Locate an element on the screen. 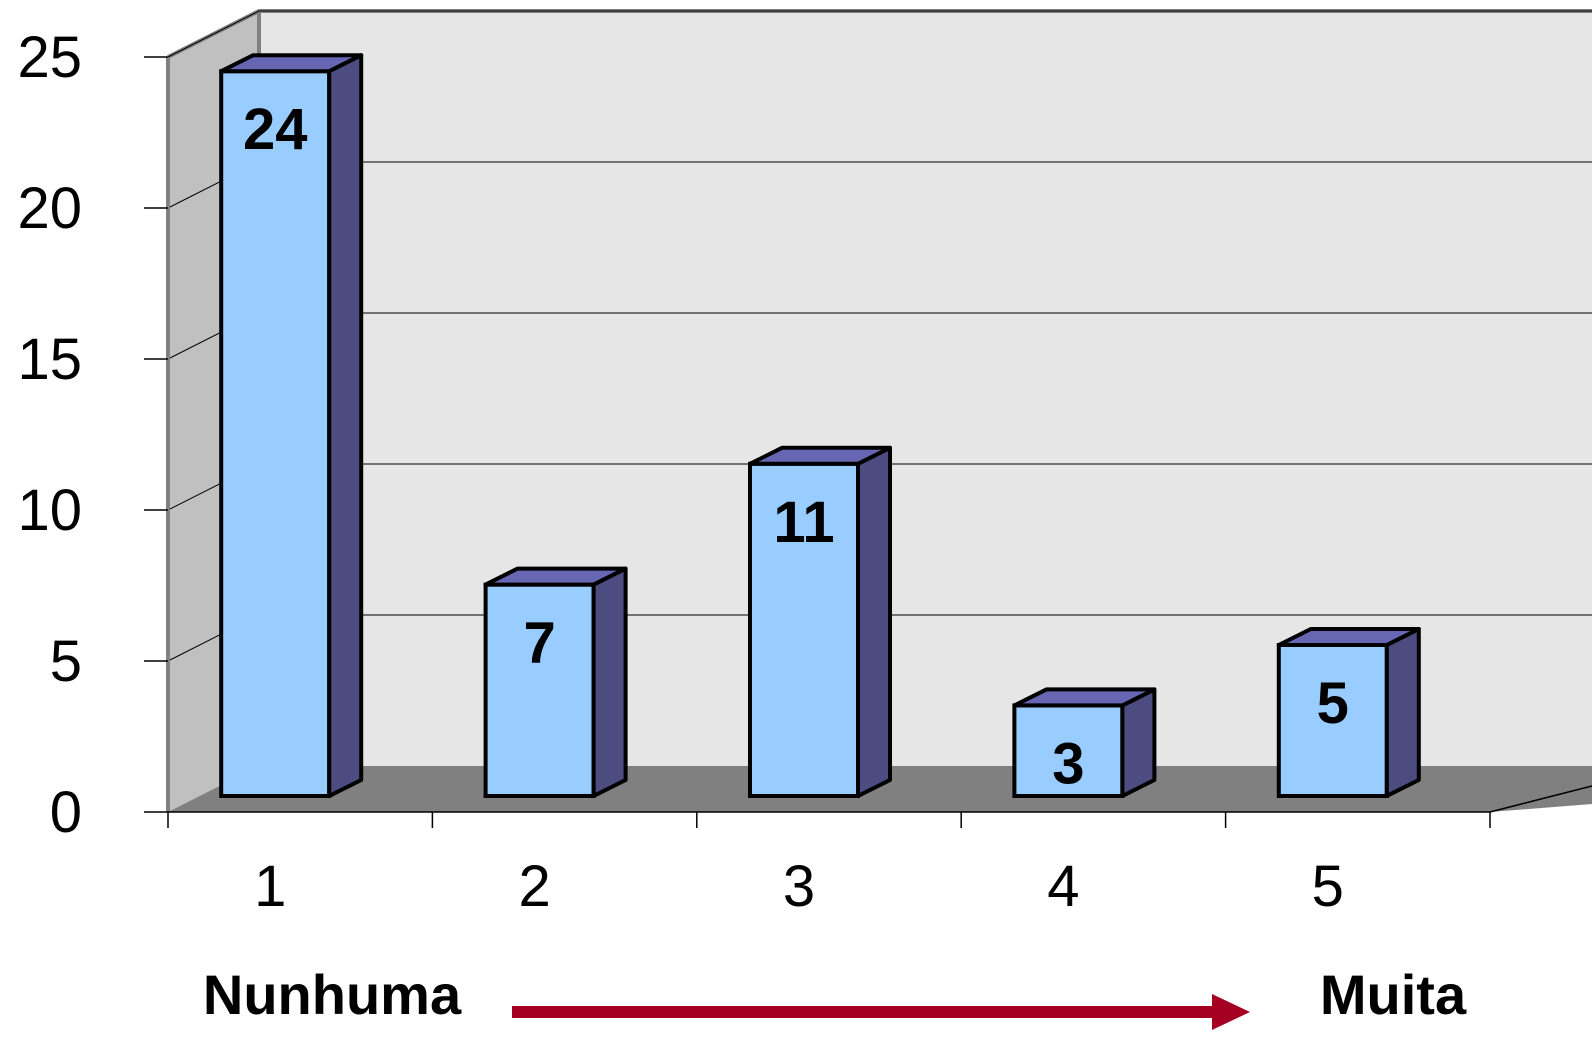  y-tick-label: 0 is located at coordinates (66, 812).